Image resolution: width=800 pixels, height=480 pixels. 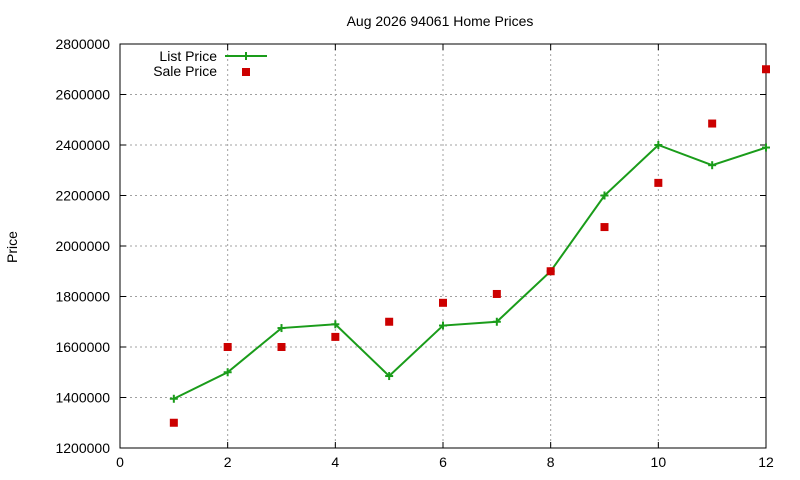 I want to click on y-tick-label: 2000000, so click(x=82, y=246).